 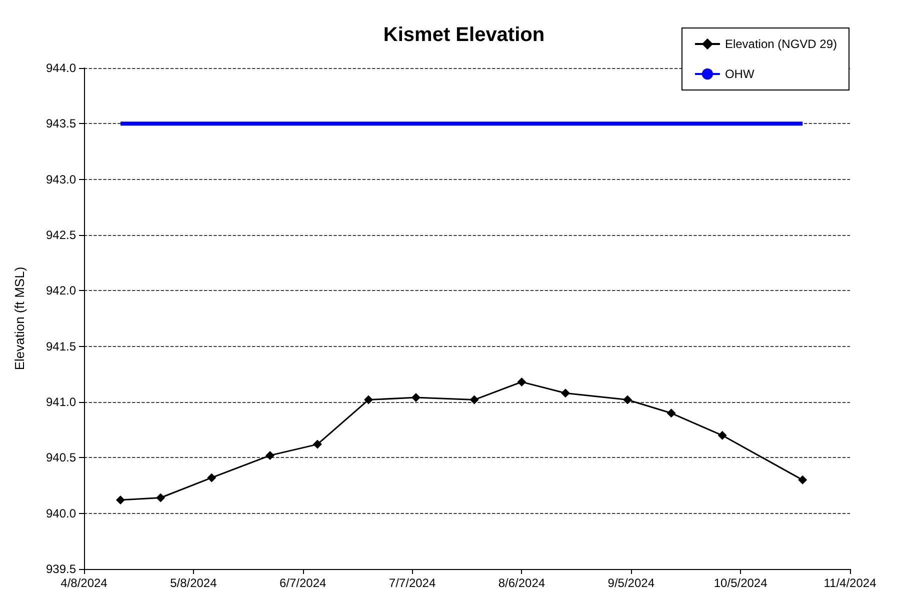 What do you see at coordinates (522, 583) in the screenshot?
I see `x-tick-label: 8/6/2024` at bounding box center [522, 583].